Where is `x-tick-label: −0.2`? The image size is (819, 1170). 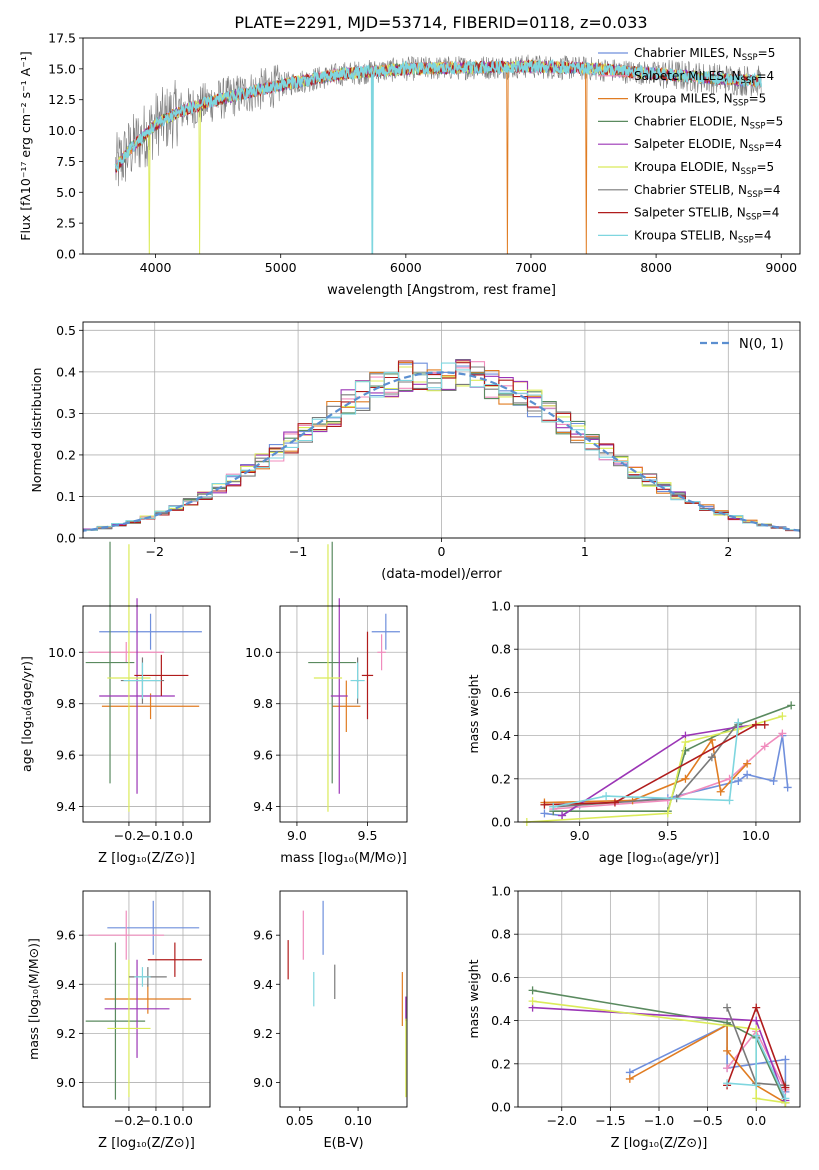 x-tick-label: −0.2 is located at coordinates (129, 835).